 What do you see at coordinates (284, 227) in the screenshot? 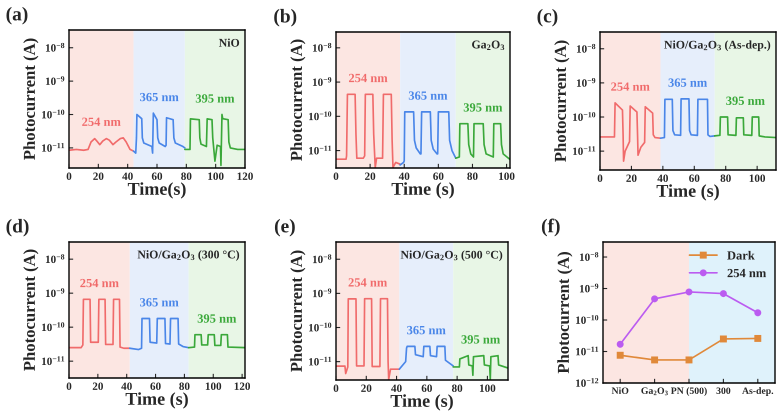
I see `chart-title: (e)` at bounding box center [284, 227].